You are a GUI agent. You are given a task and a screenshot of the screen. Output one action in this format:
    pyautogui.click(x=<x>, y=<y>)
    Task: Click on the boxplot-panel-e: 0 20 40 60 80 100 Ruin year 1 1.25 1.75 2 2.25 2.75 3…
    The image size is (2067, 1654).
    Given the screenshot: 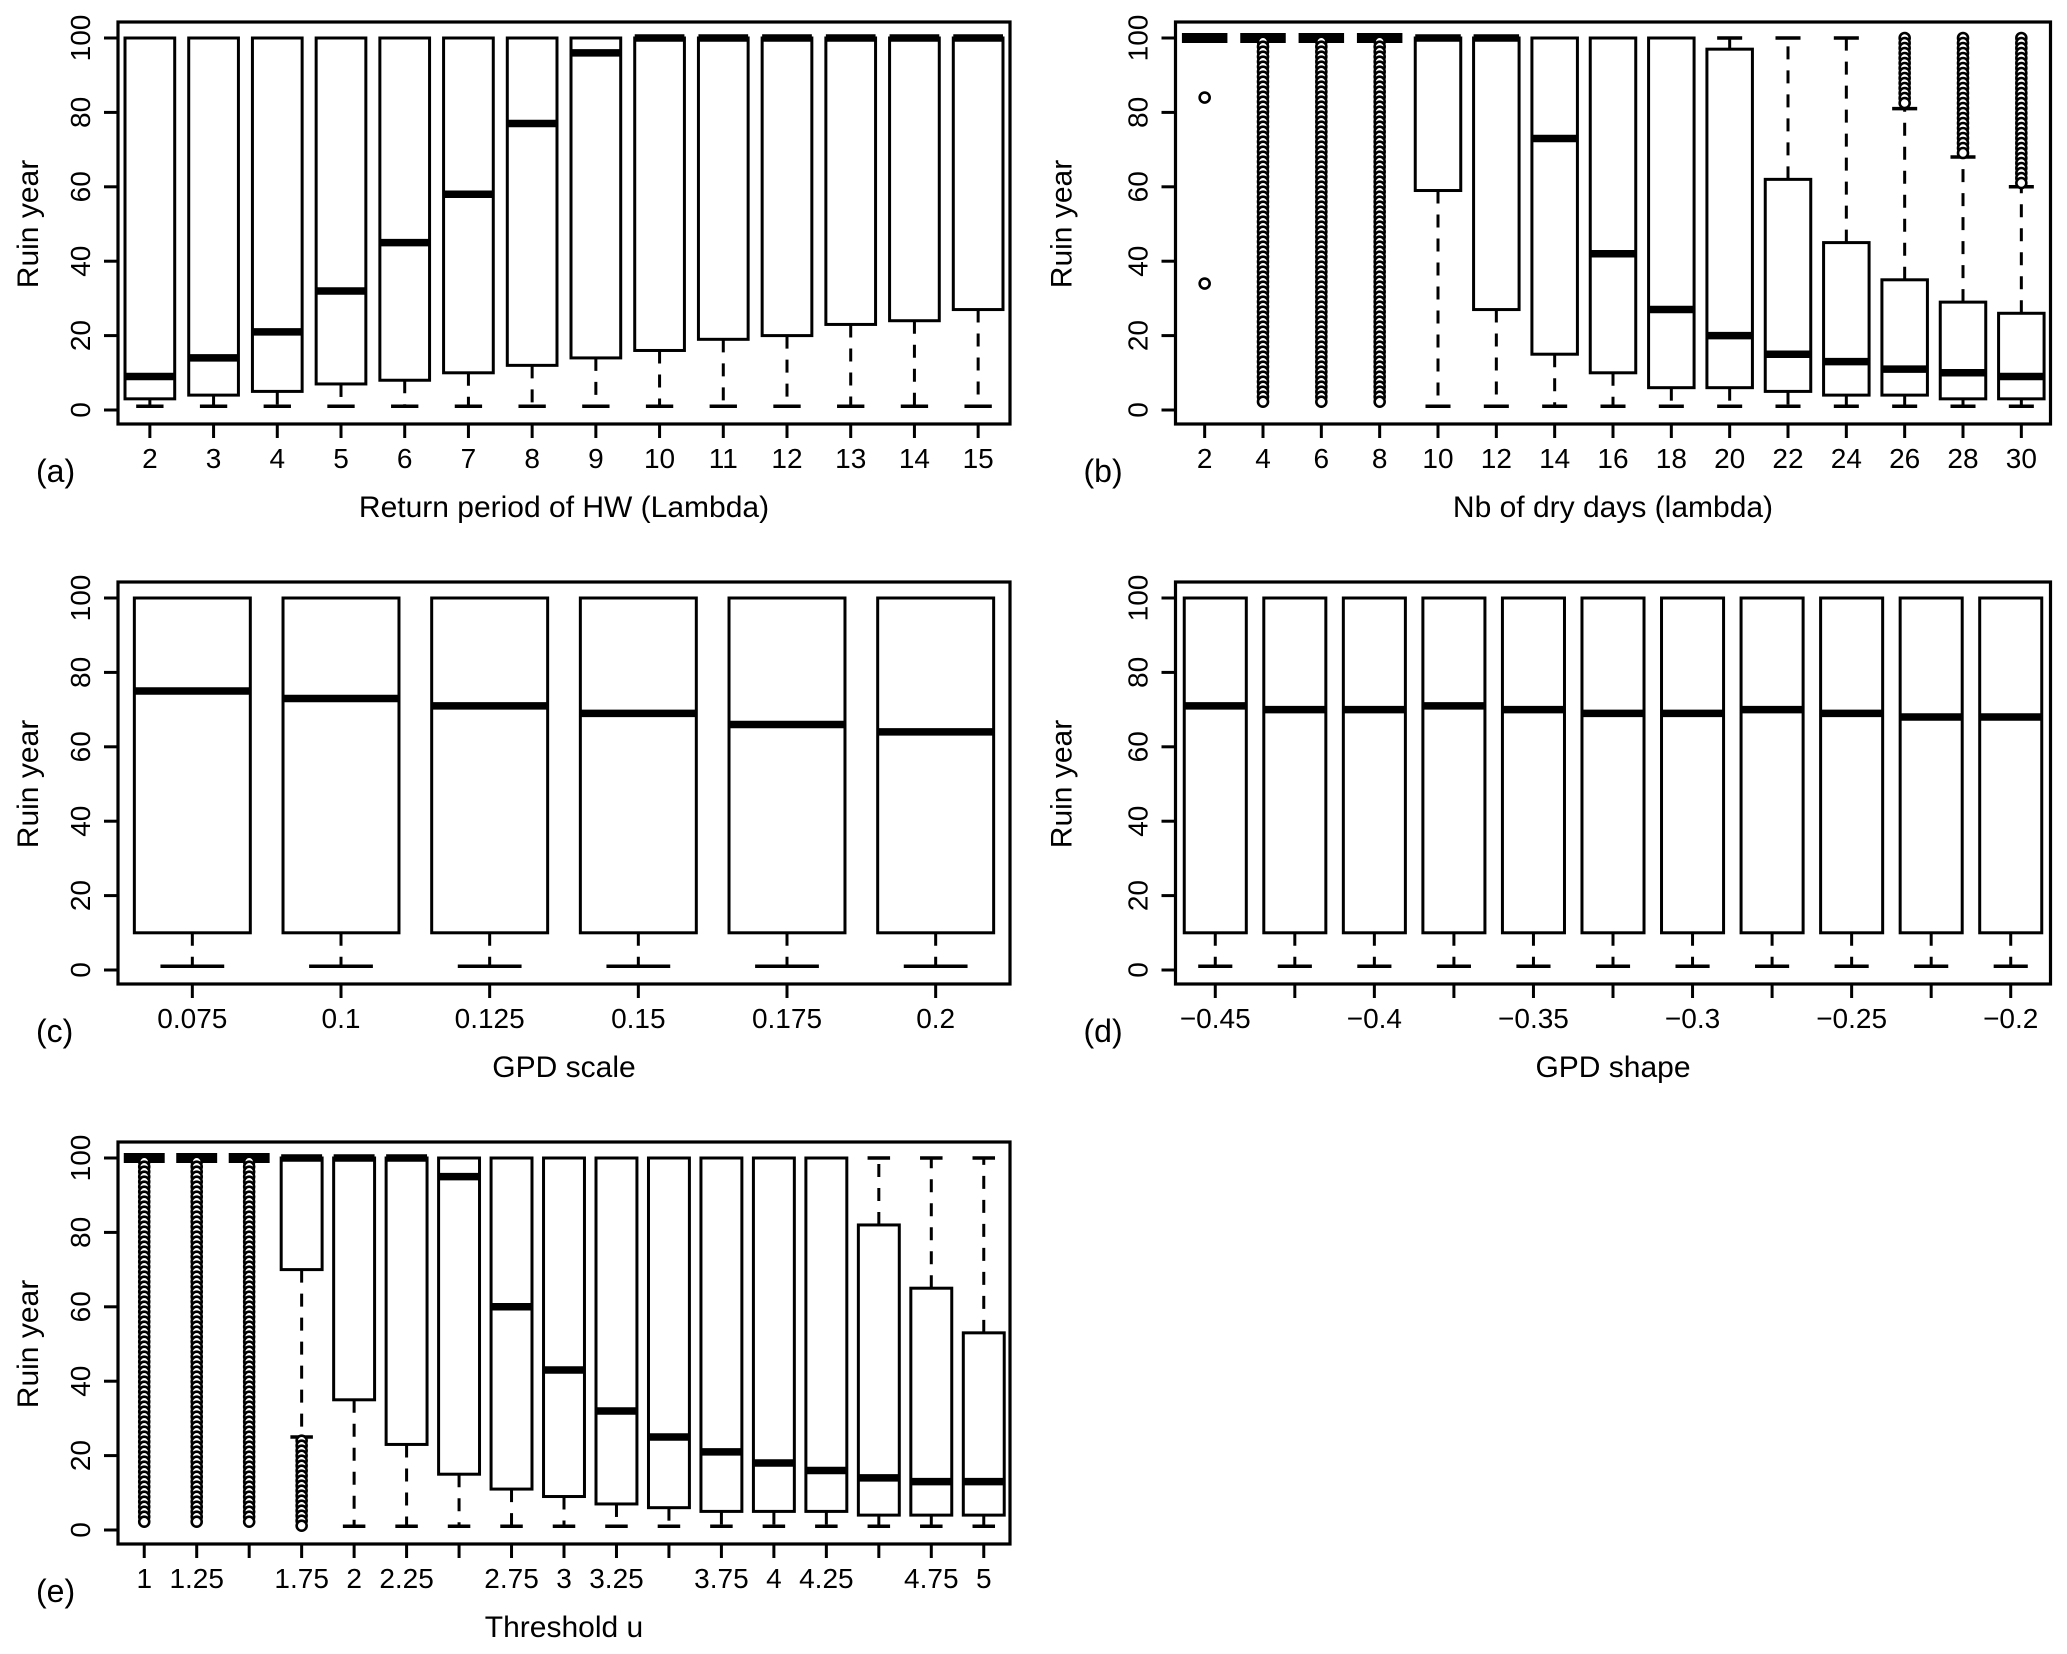 What is the action you would take?
    pyautogui.click(x=512, y=1389)
    